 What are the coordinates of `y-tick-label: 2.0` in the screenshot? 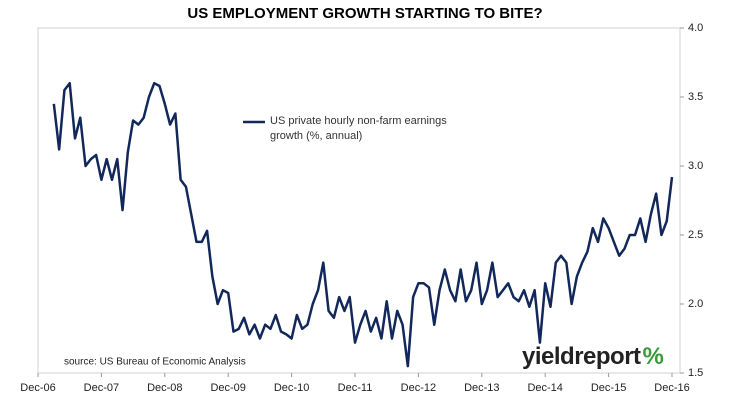 It's located at (695, 304).